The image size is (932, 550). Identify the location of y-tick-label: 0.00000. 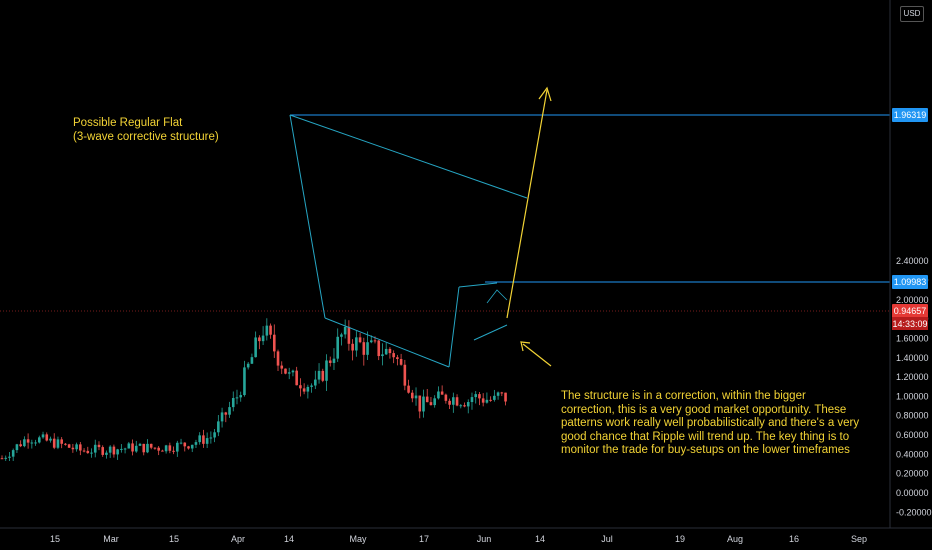
(912, 493).